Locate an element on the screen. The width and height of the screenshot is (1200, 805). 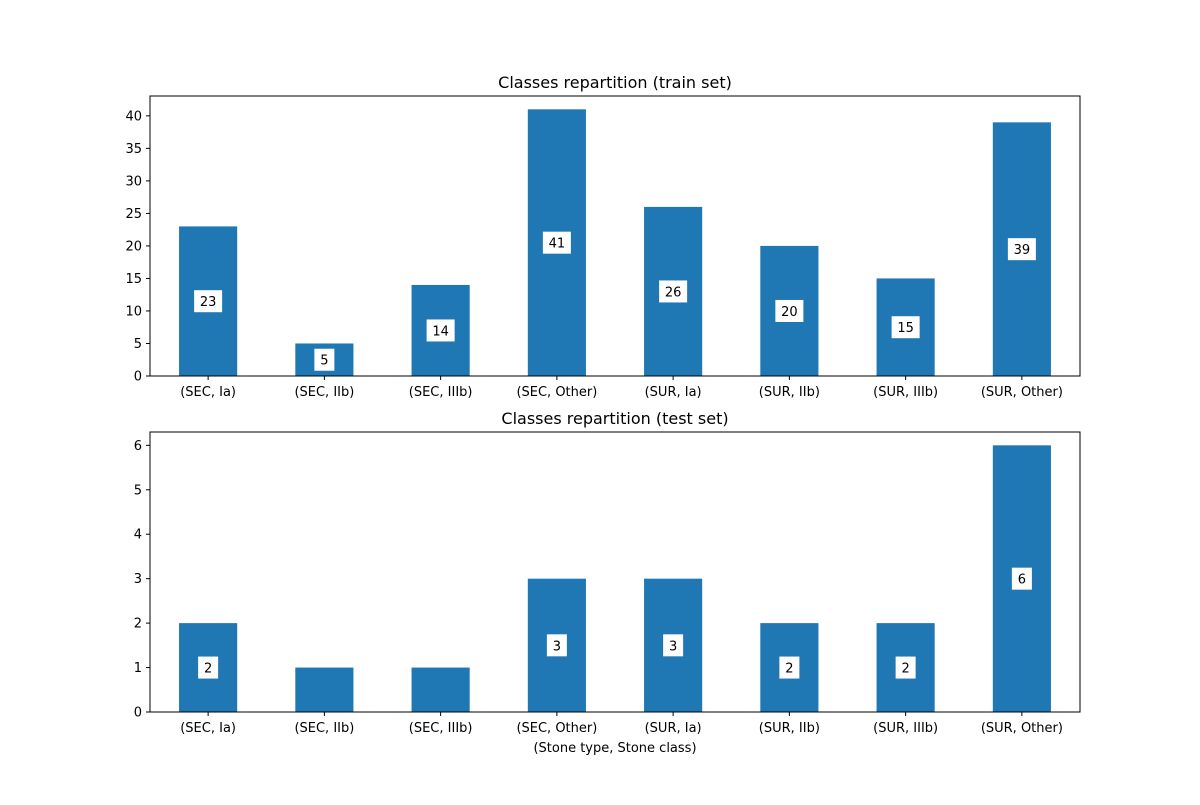
test-data-labels: 2 3 3 2 2 6 is located at coordinates (615, 623).